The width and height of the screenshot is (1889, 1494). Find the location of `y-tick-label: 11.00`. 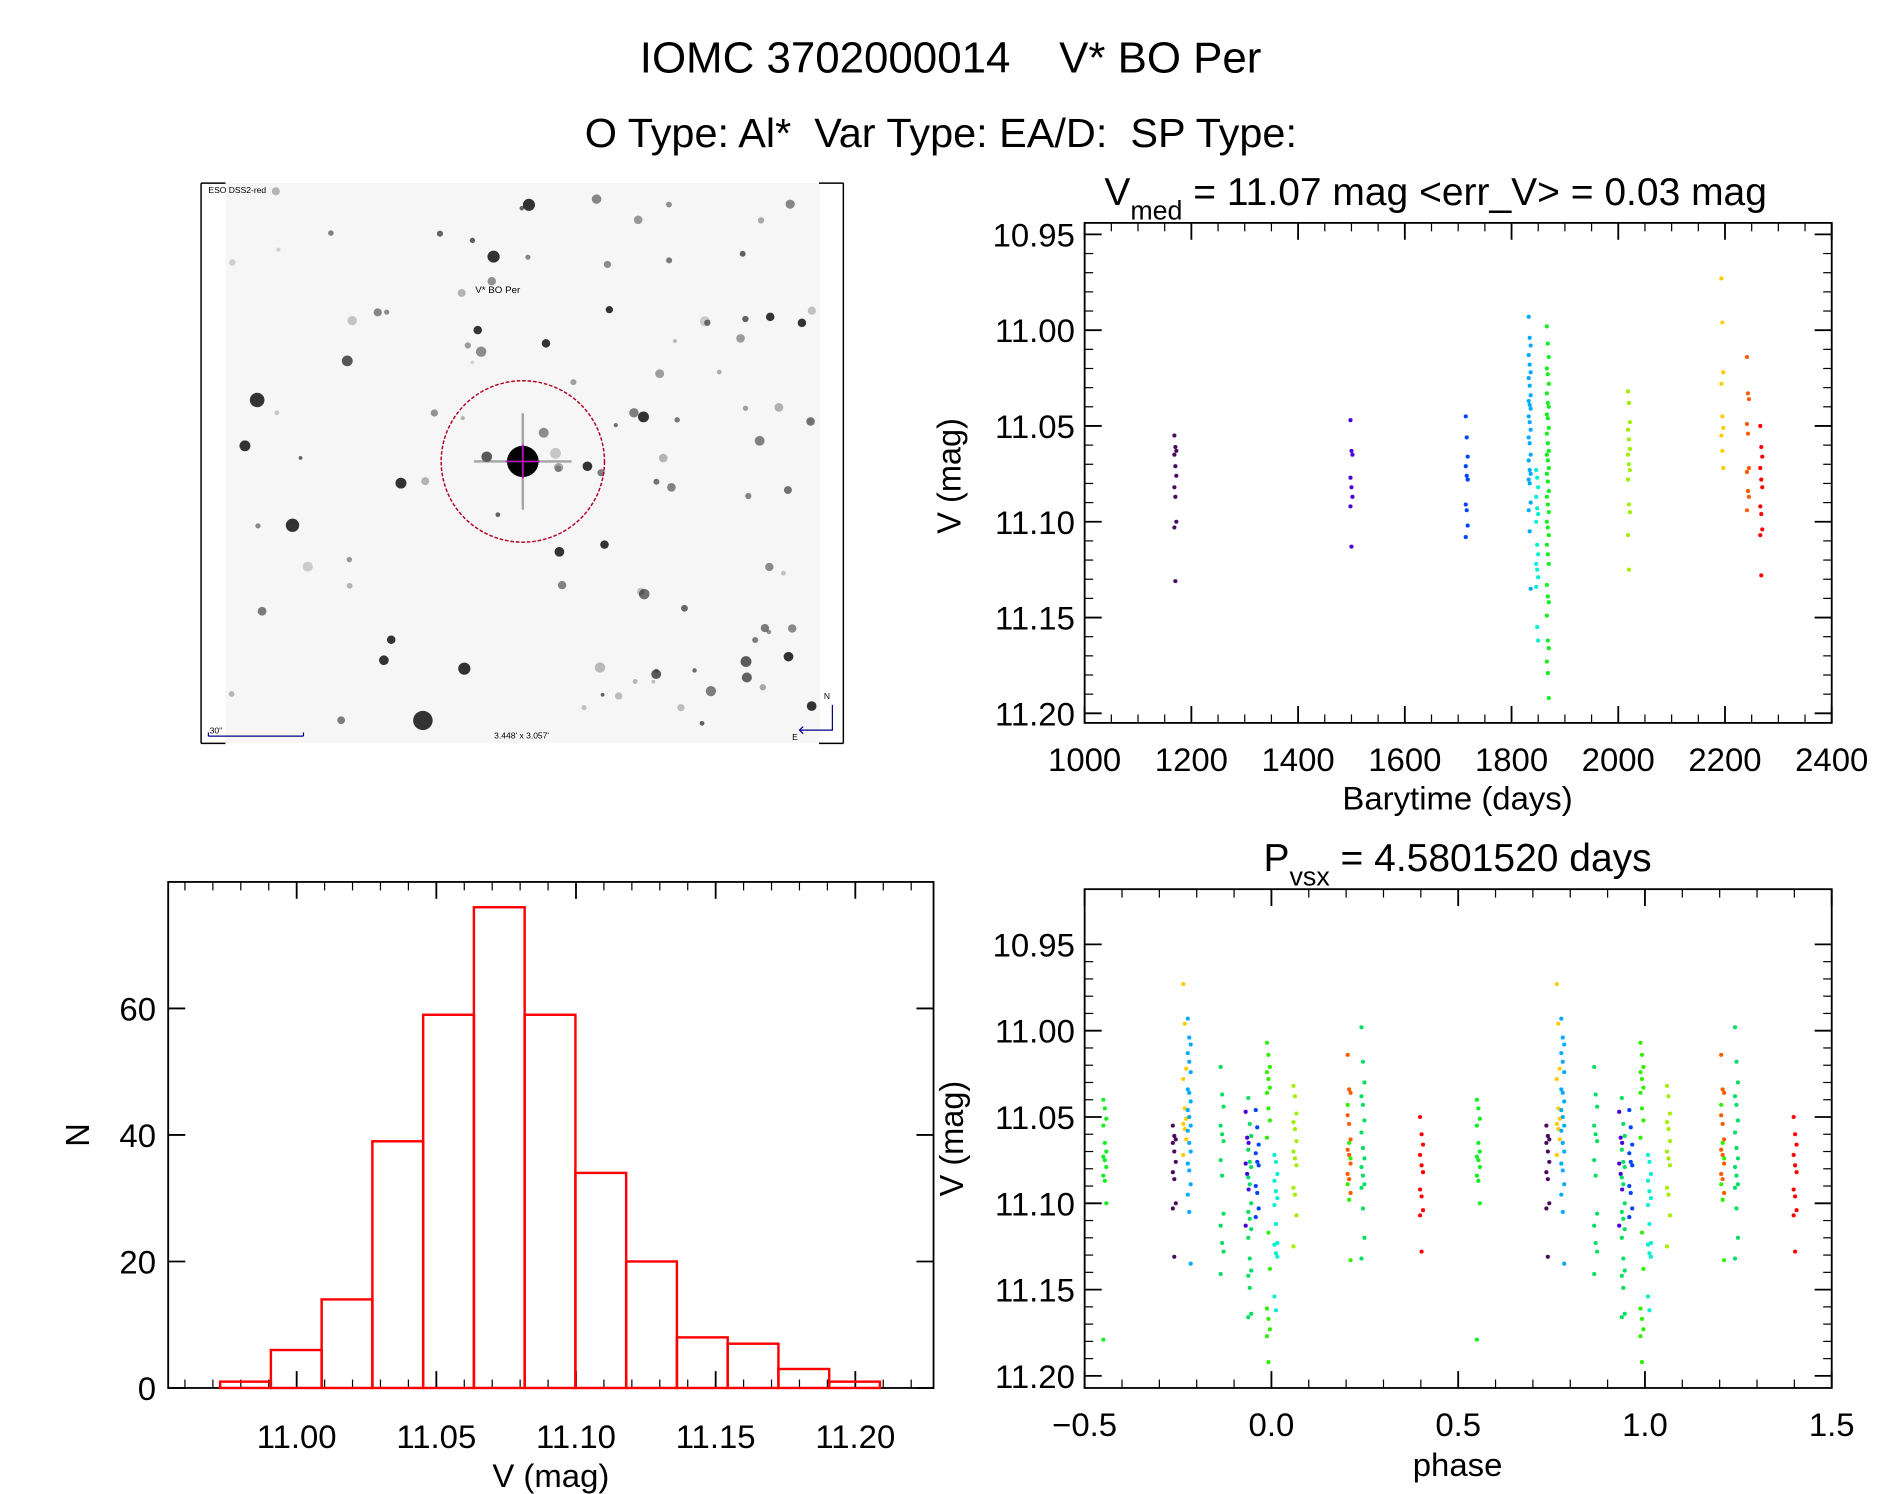

y-tick-label: 11.00 is located at coordinates (1035, 330).